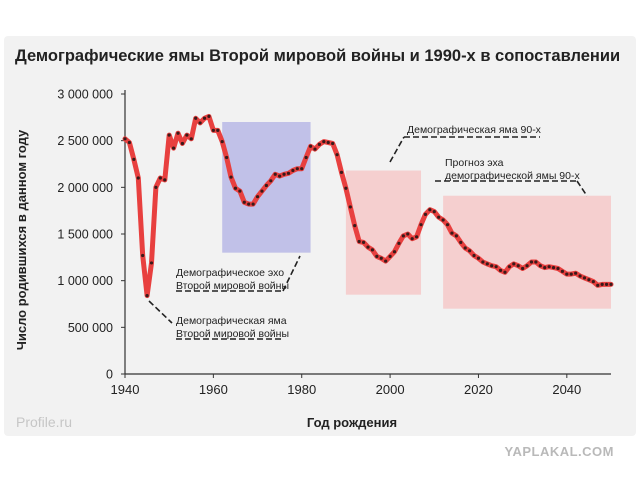 This screenshot has width=640, height=480. Describe the element at coordinates (85, 281) in the screenshot. I see `y-tick-label: 1 000 000` at that location.